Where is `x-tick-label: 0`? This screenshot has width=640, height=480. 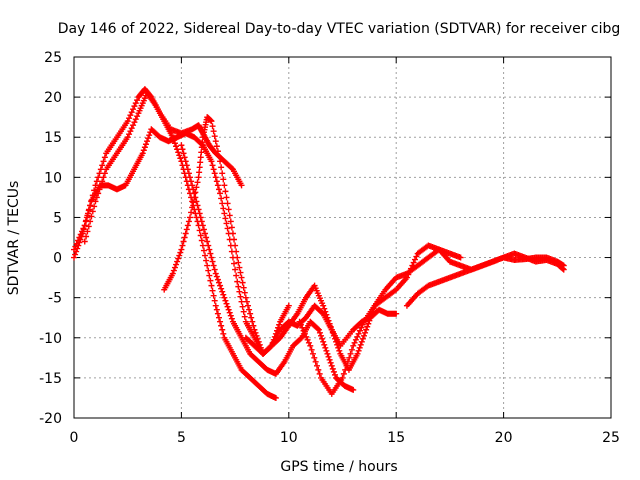 x-tick-label: 0 is located at coordinates (74, 438).